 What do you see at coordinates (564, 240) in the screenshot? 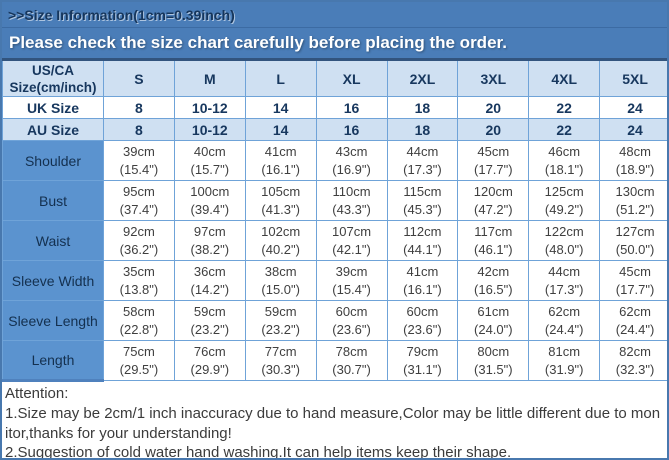
I see `measurement-value-cell: 122cm (48.0")` at bounding box center [564, 240].